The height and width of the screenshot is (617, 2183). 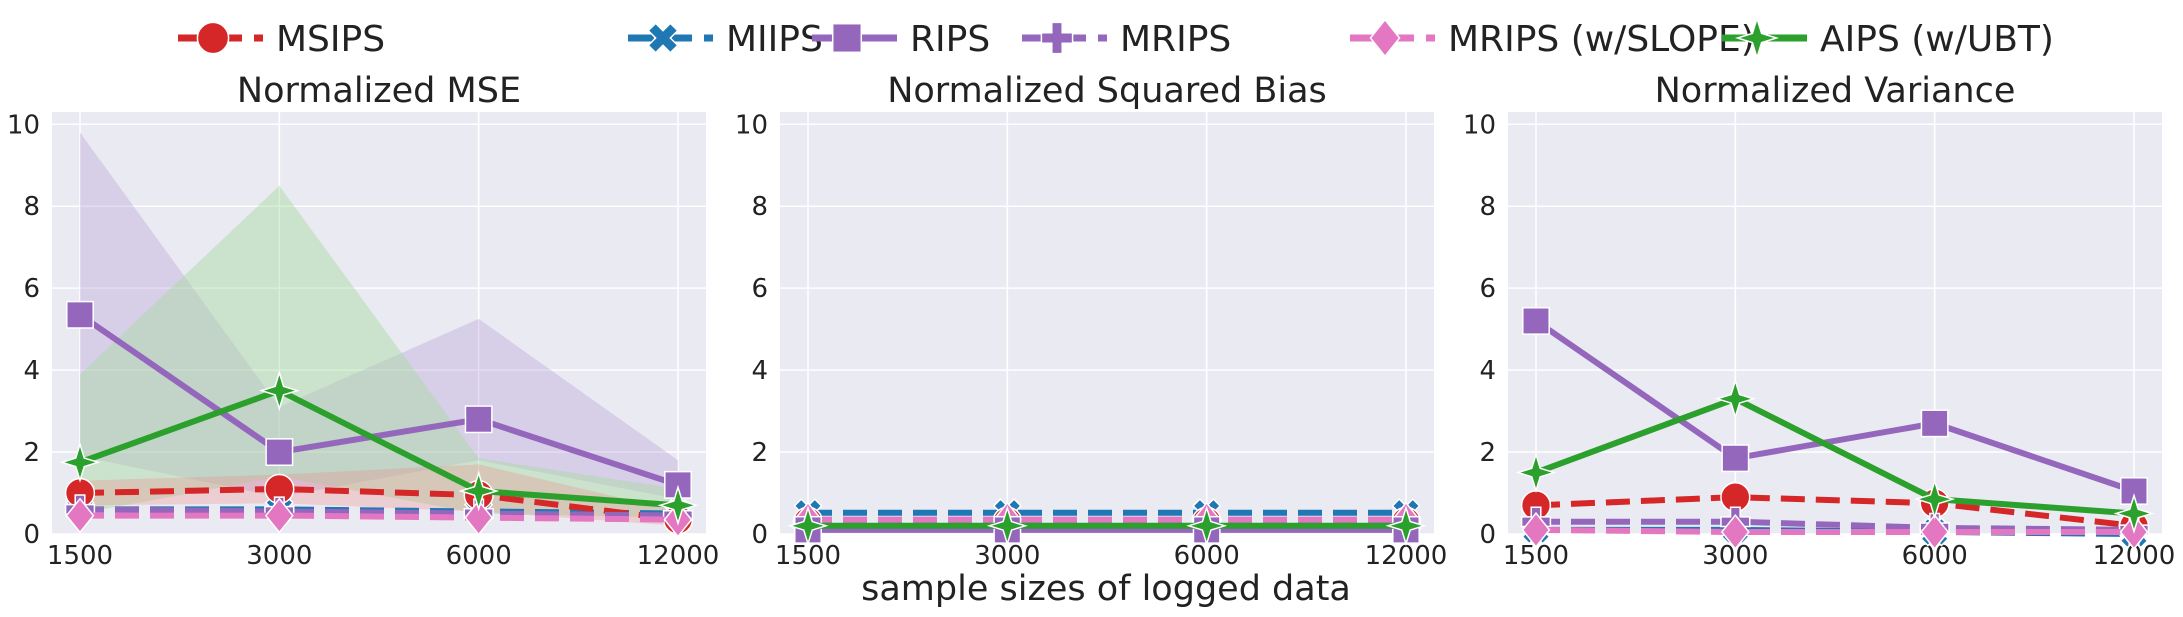 I want to click on x-axis-label: sample sizes of logged data, so click(x=1106, y=589).